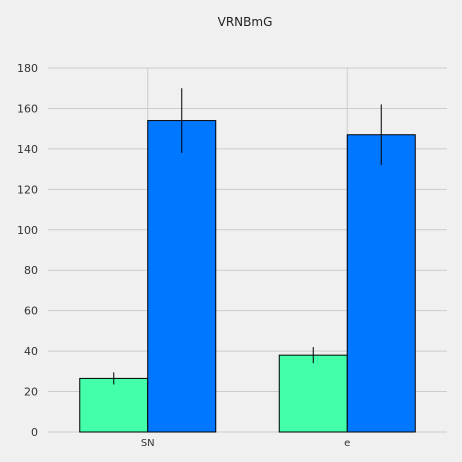 This screenshot has height=462, width=462. Describe the element at coordinates (148, 443) in the screenshot. I see `x-tick-label: SN` at that location.